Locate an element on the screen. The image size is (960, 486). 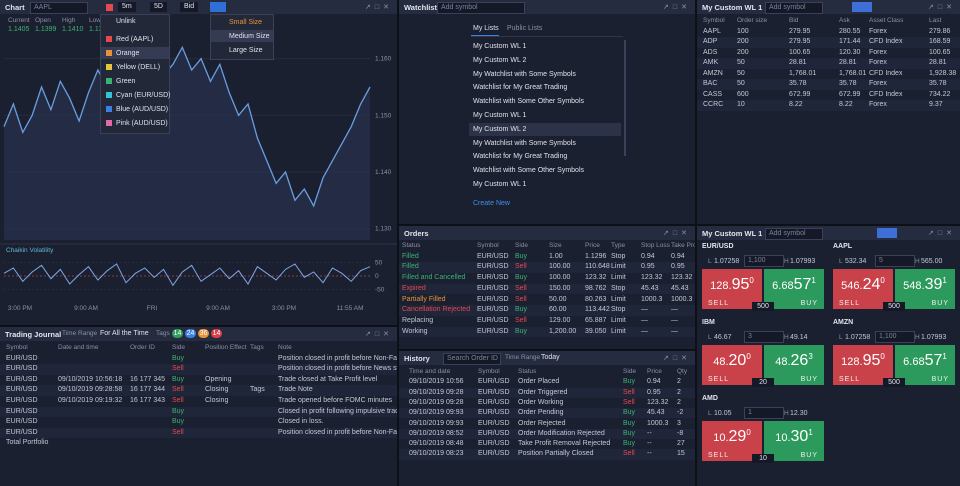
menu-item: Orange is located at coordinates (128, 53).